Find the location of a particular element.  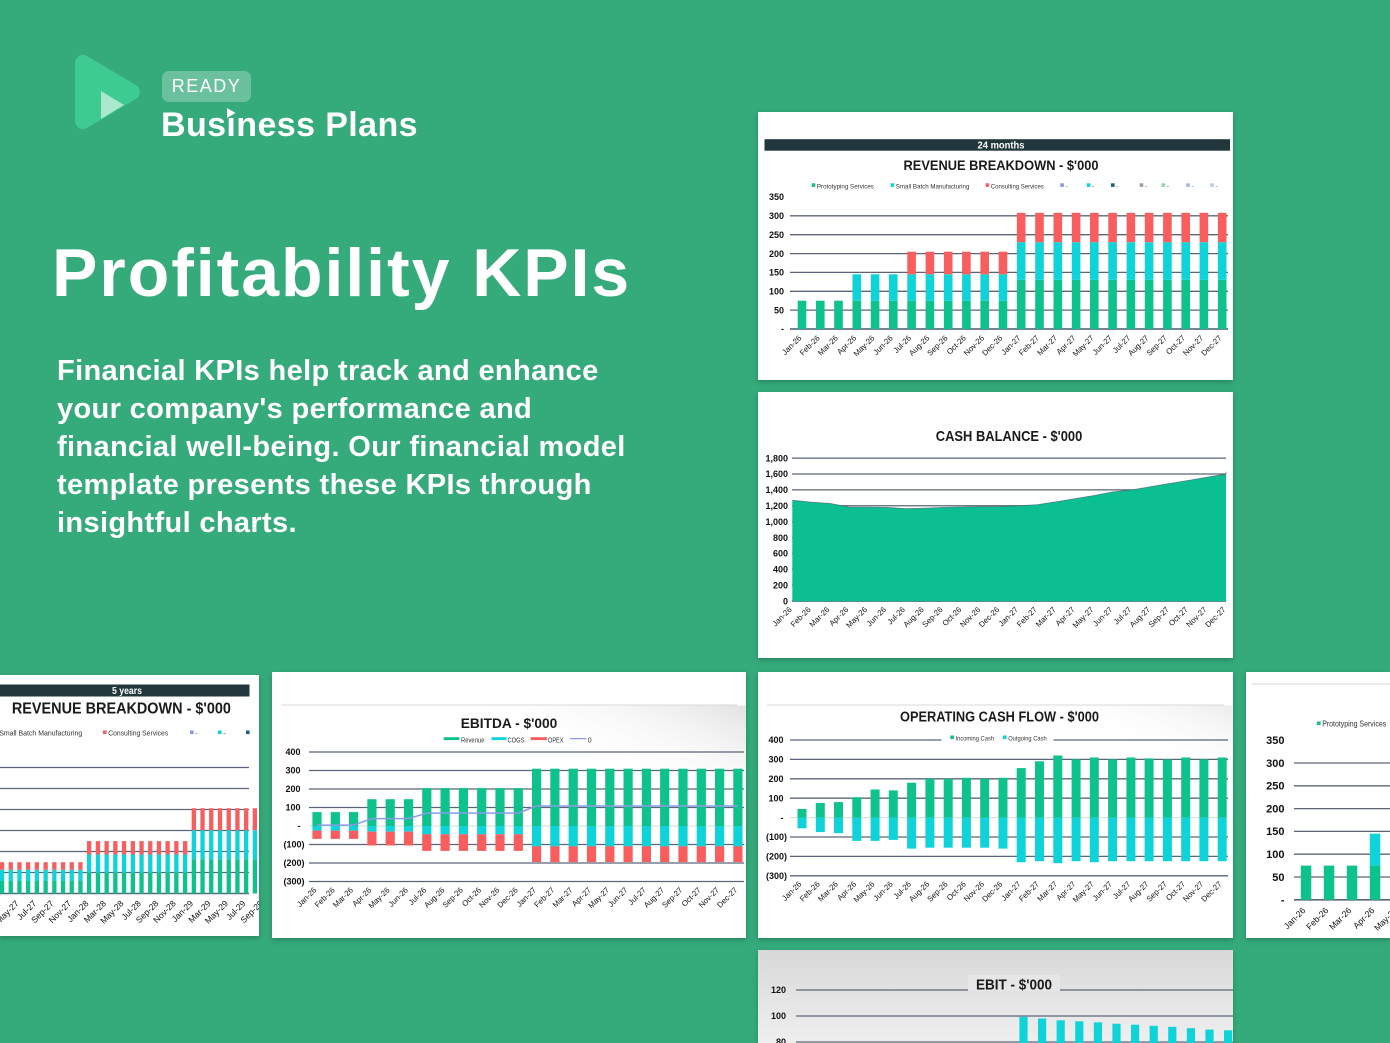

svg-text: 1,400 is located at coordinates (776, 490).